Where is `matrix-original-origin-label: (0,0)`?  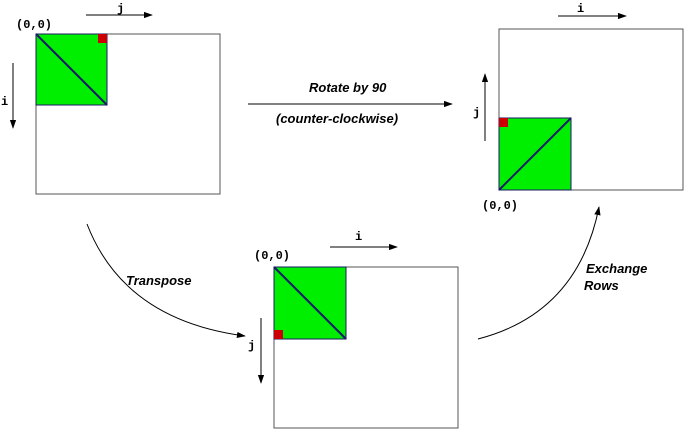
matrix-original-origin-label: (0,0) is located at coordinates (34, 25).